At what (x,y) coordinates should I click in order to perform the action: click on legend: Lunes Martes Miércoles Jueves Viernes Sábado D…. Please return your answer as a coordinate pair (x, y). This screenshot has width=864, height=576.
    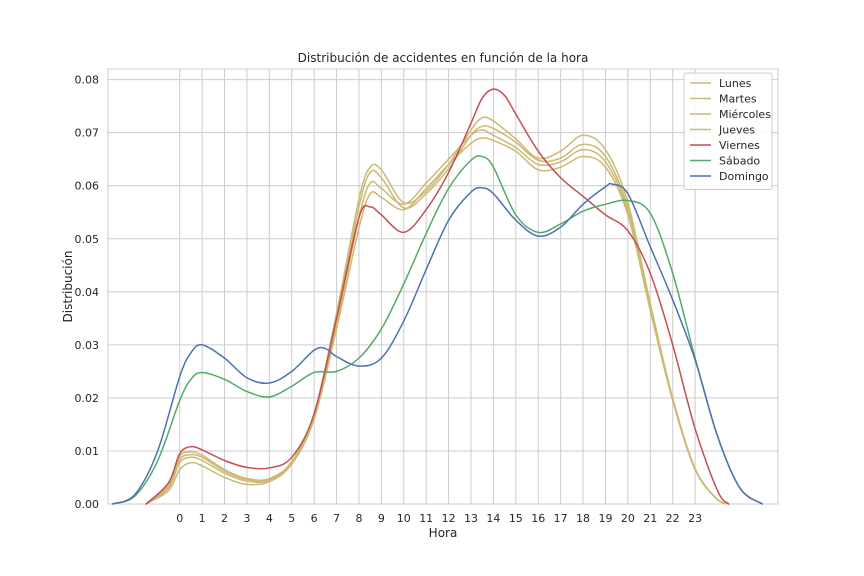
    Looking at the image, I should click on (728, 131).